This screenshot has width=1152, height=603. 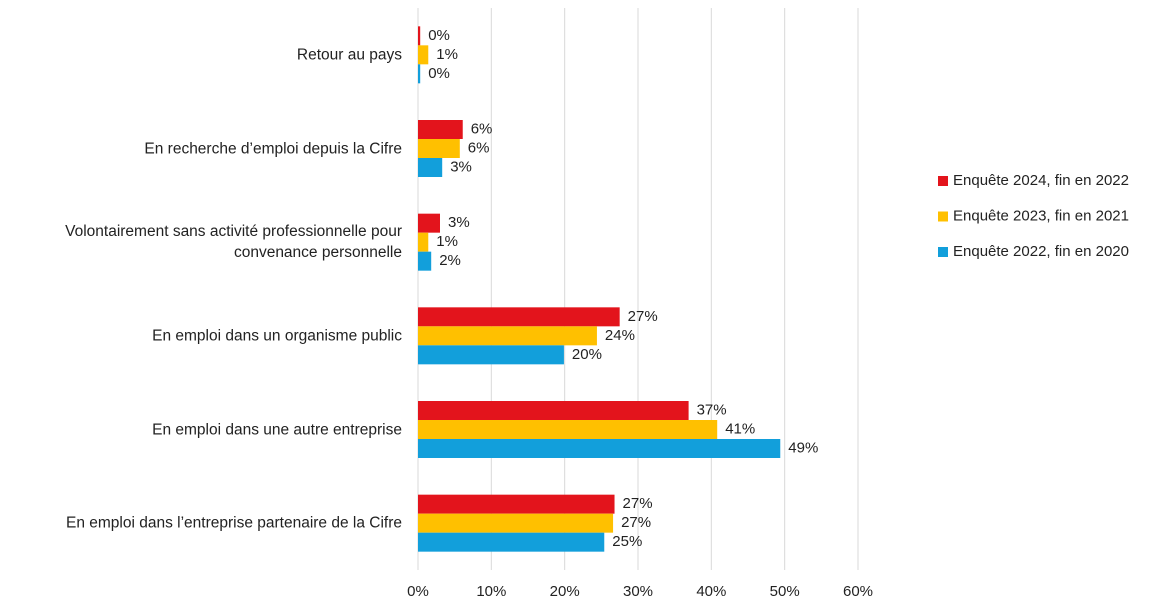 I want to click on data-label: 2%, so click(x=450, y=260).